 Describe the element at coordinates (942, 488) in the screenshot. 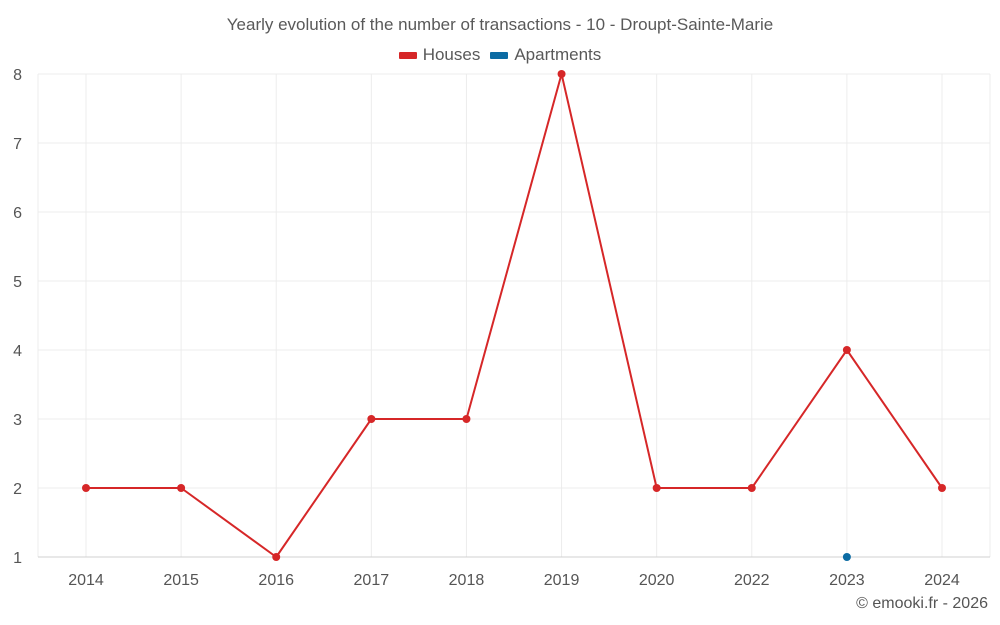

I see `data-point-houses-2024` at that location.